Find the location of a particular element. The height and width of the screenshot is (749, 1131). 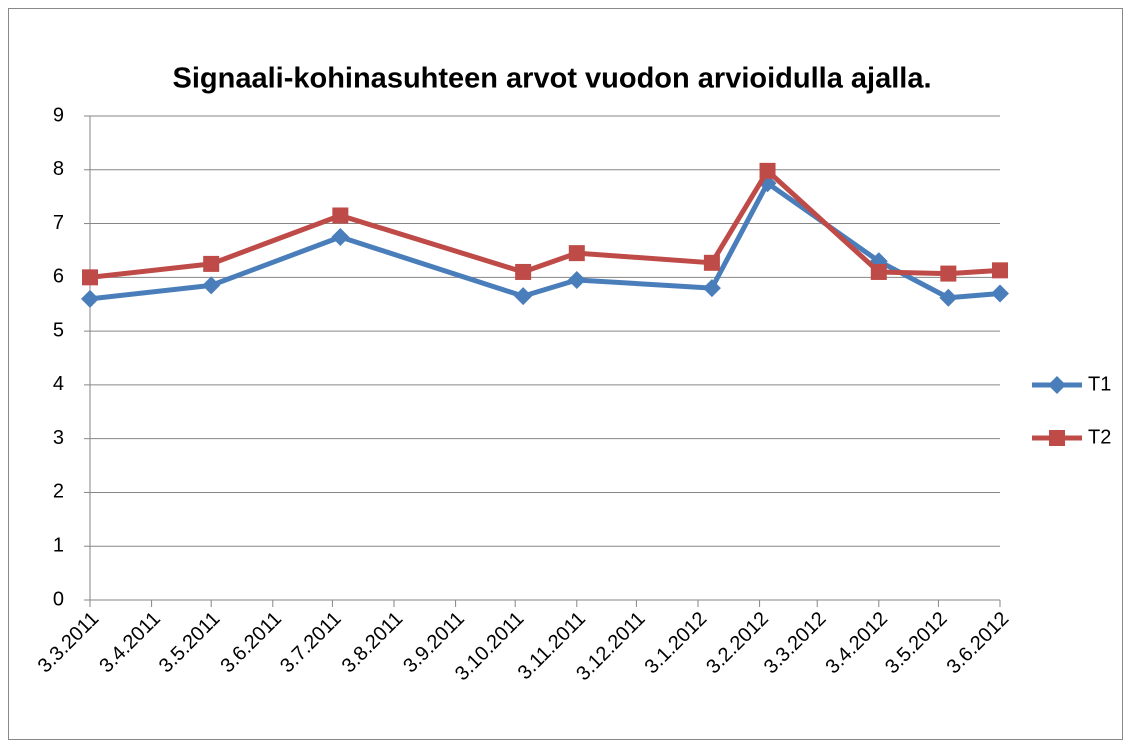

y-tick-label: 0 is located at coordinates (58, 599).